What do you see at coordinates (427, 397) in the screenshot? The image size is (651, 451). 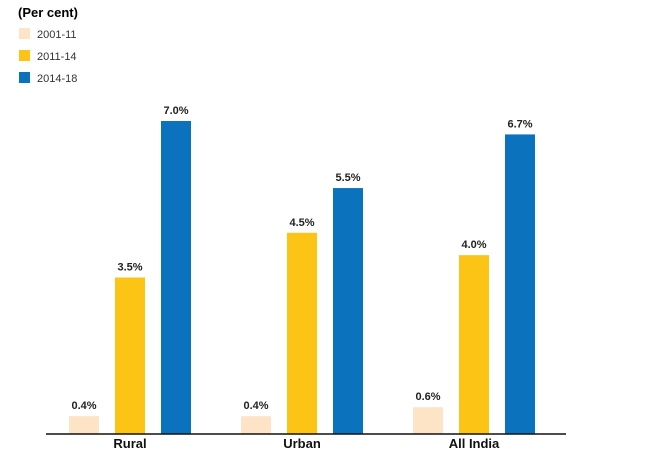 I see `data-label-all-india-2001-11: 0.6%` at bounding box center [427, 397].